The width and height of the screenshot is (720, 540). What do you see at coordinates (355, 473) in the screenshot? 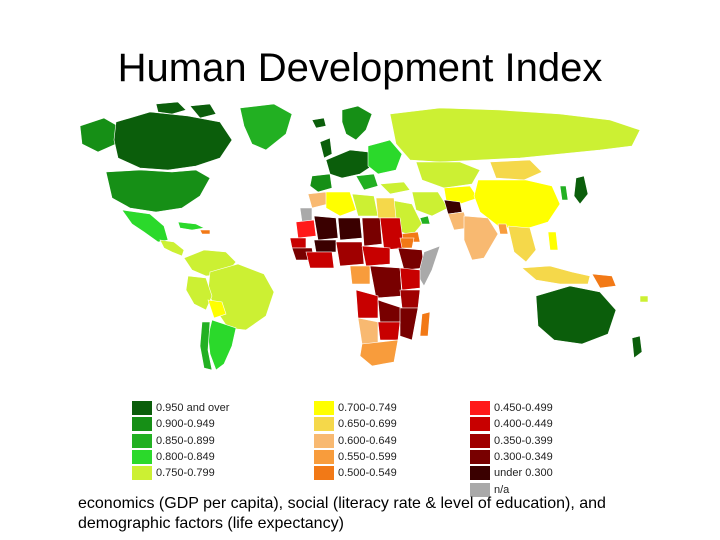
I see `legend-item: 0.500-0.549` at bounding box center [355, 473].